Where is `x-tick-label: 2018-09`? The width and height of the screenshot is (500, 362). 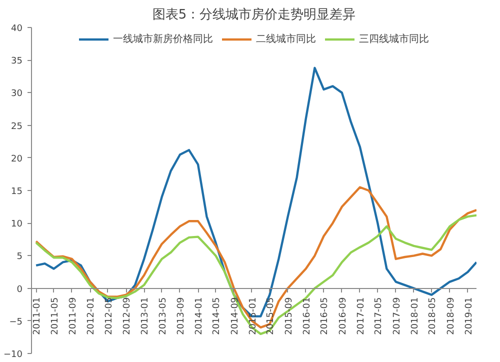 x-tick-label: 2018-09 is located at coordinates (451, 316).